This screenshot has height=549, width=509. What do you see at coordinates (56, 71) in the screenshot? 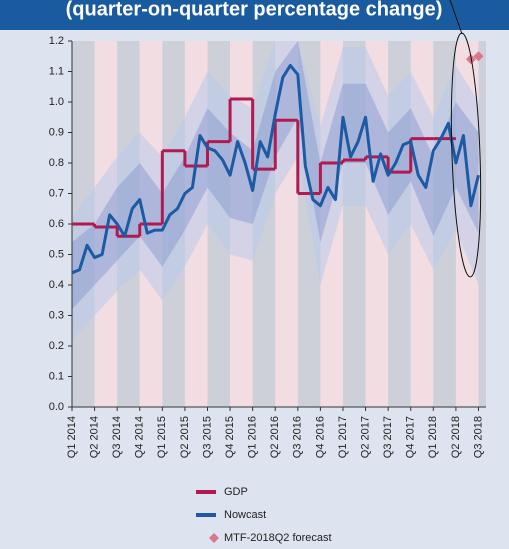
I see `y-tick-label: 1.1` at bounding box center [56, 71].